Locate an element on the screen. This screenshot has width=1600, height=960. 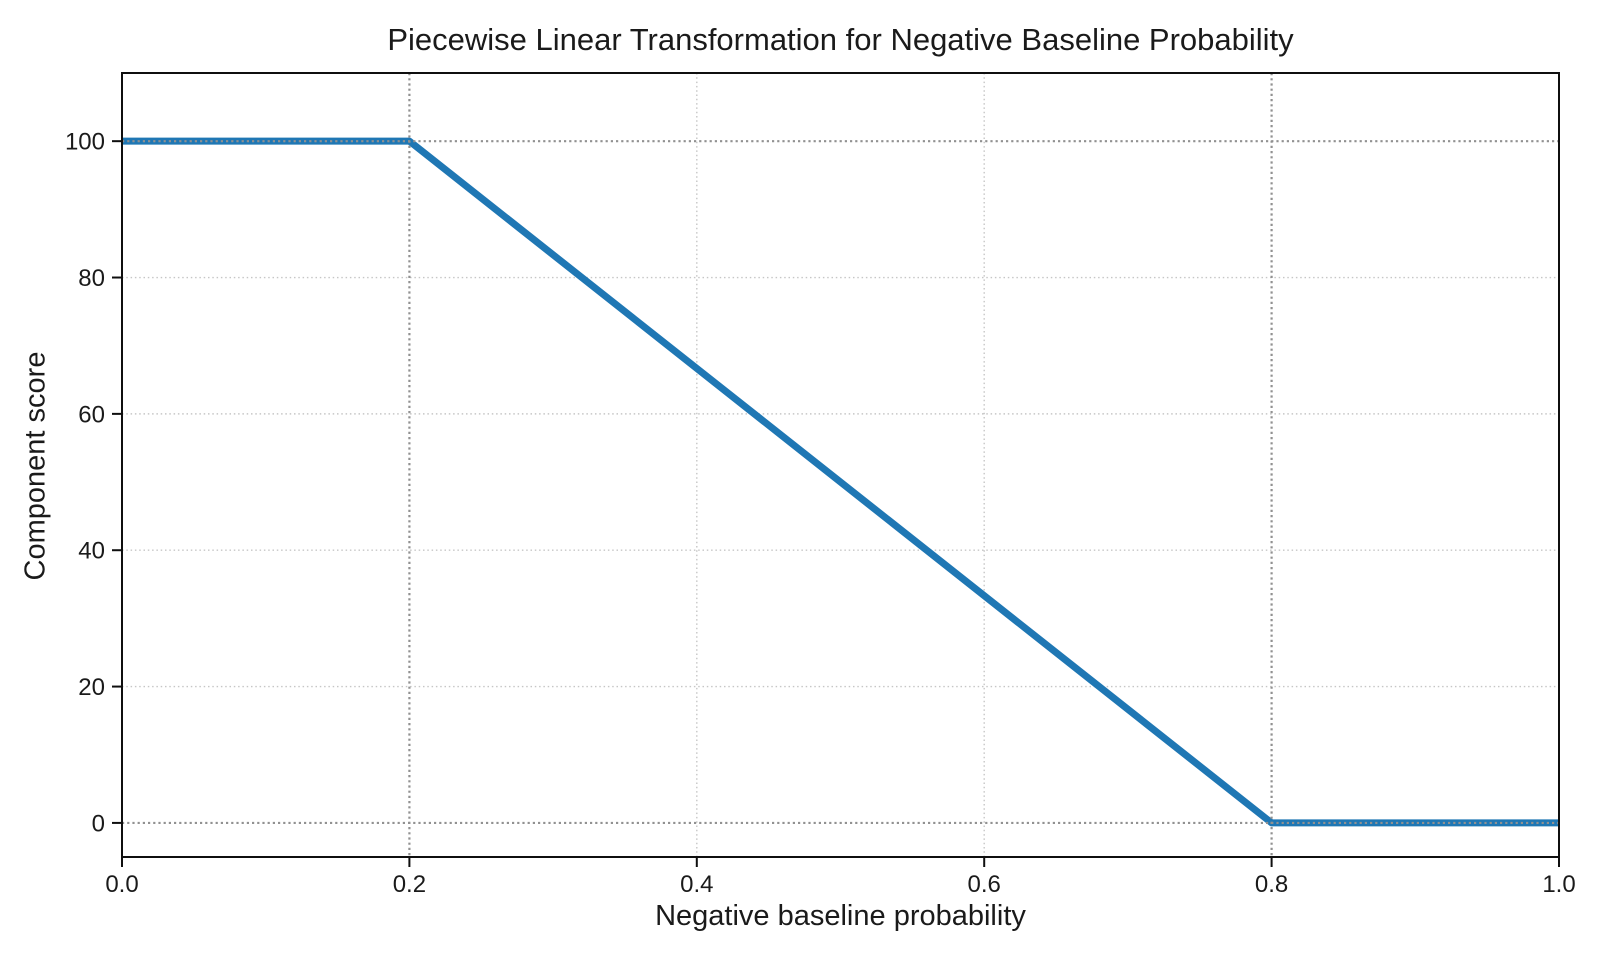
x-tick-label: 0.4 is located at coordinates (696, 884).